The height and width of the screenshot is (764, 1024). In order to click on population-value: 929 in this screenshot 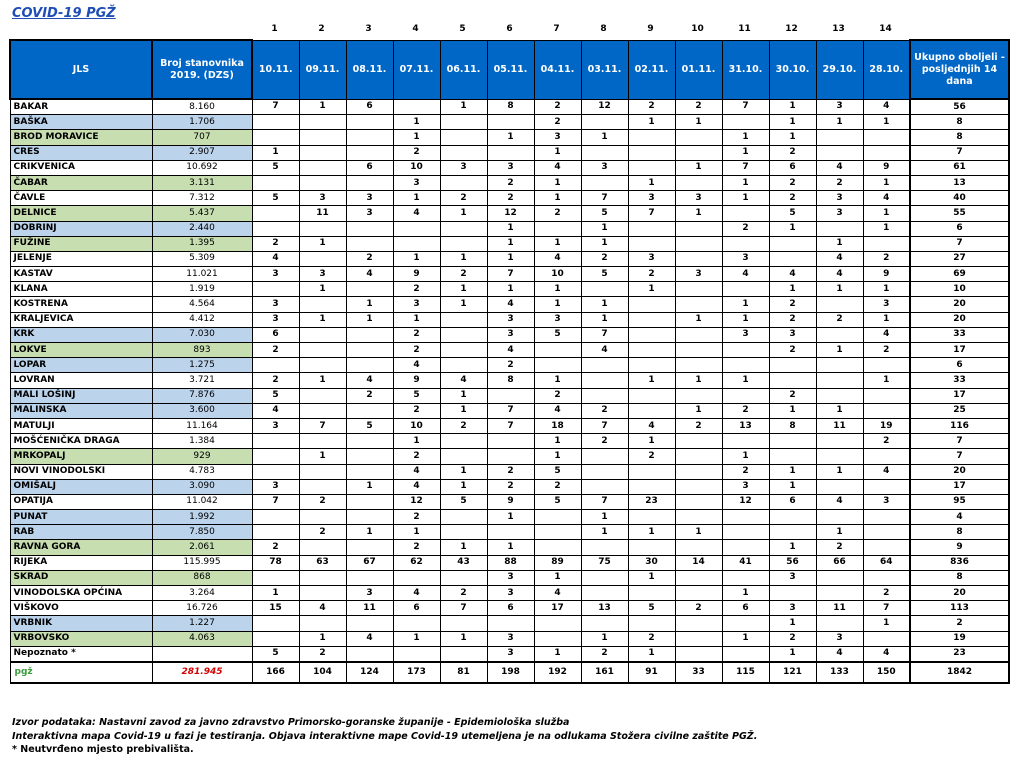, I will do `click(202, 456)`.